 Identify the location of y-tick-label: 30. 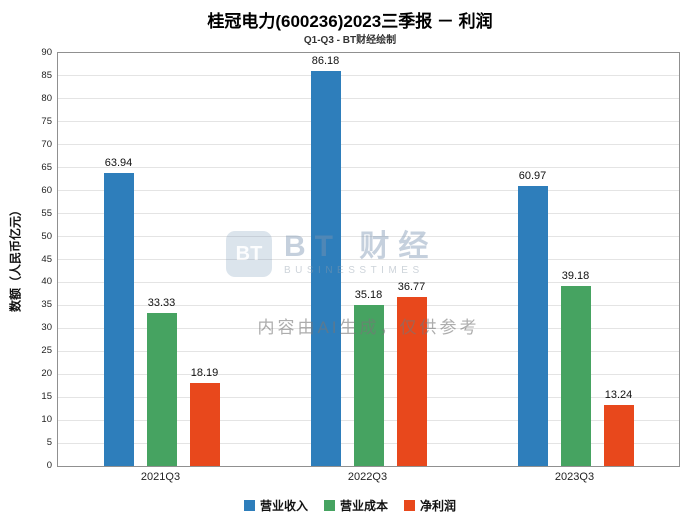
(46, 328).